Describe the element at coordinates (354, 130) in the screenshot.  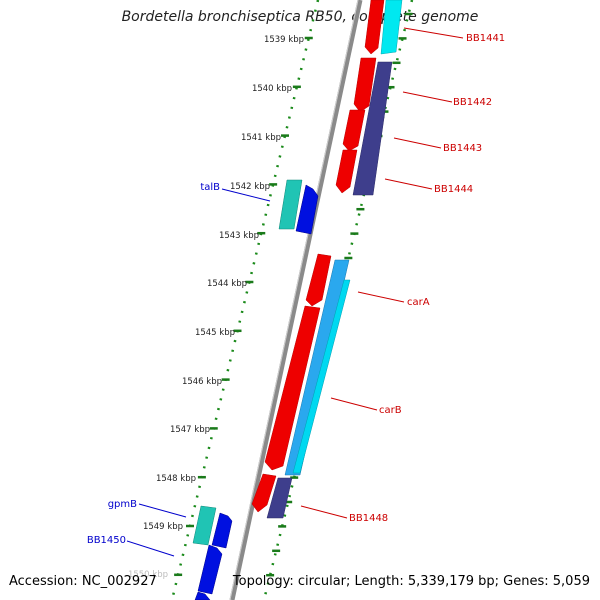
I see `gene-bb1443-cds` at that location.